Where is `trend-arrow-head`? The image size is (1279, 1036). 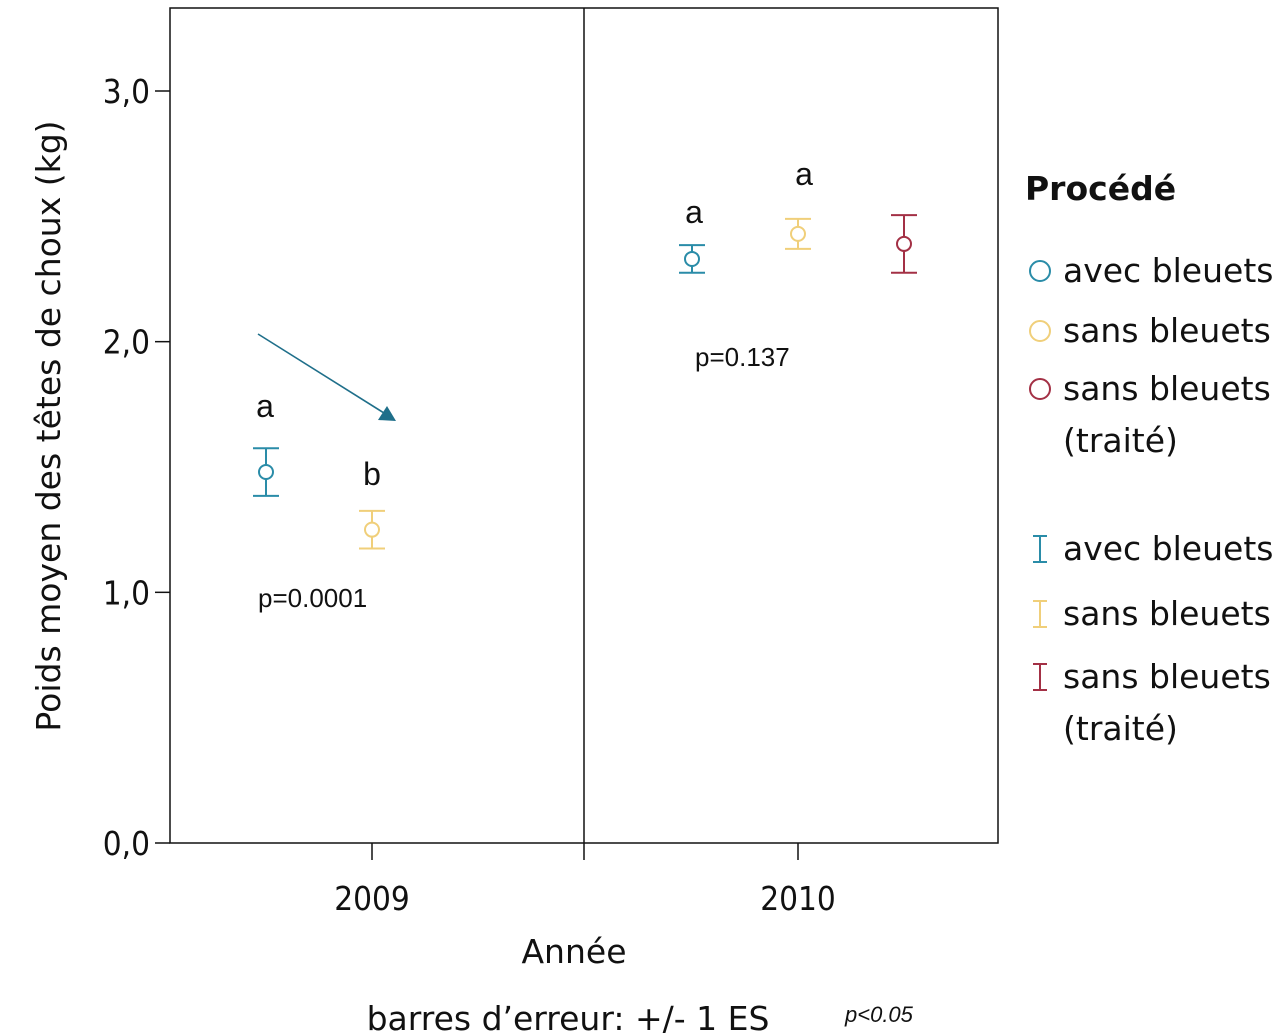
trend-arrow-head is located at coordinates (387, 413).